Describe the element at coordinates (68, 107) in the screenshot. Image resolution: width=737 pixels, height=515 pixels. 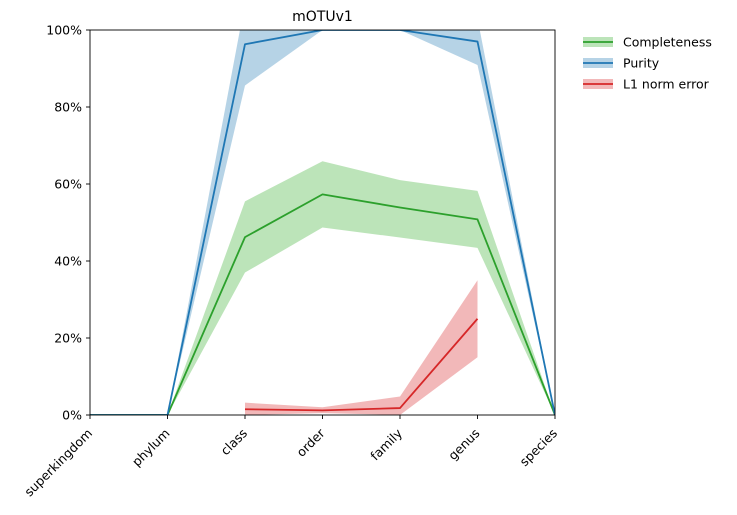
I see `y-tick-label: 80%` at that location.